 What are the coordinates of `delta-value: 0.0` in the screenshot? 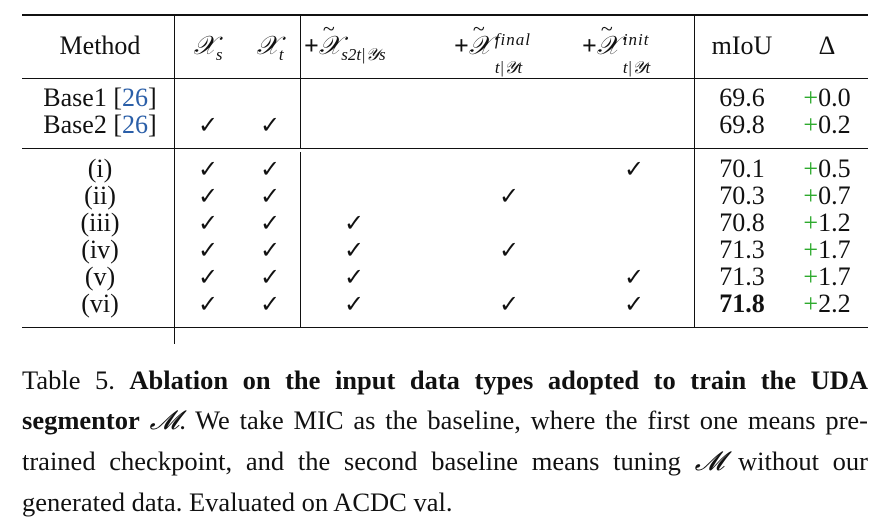 It's located at (834, 97).